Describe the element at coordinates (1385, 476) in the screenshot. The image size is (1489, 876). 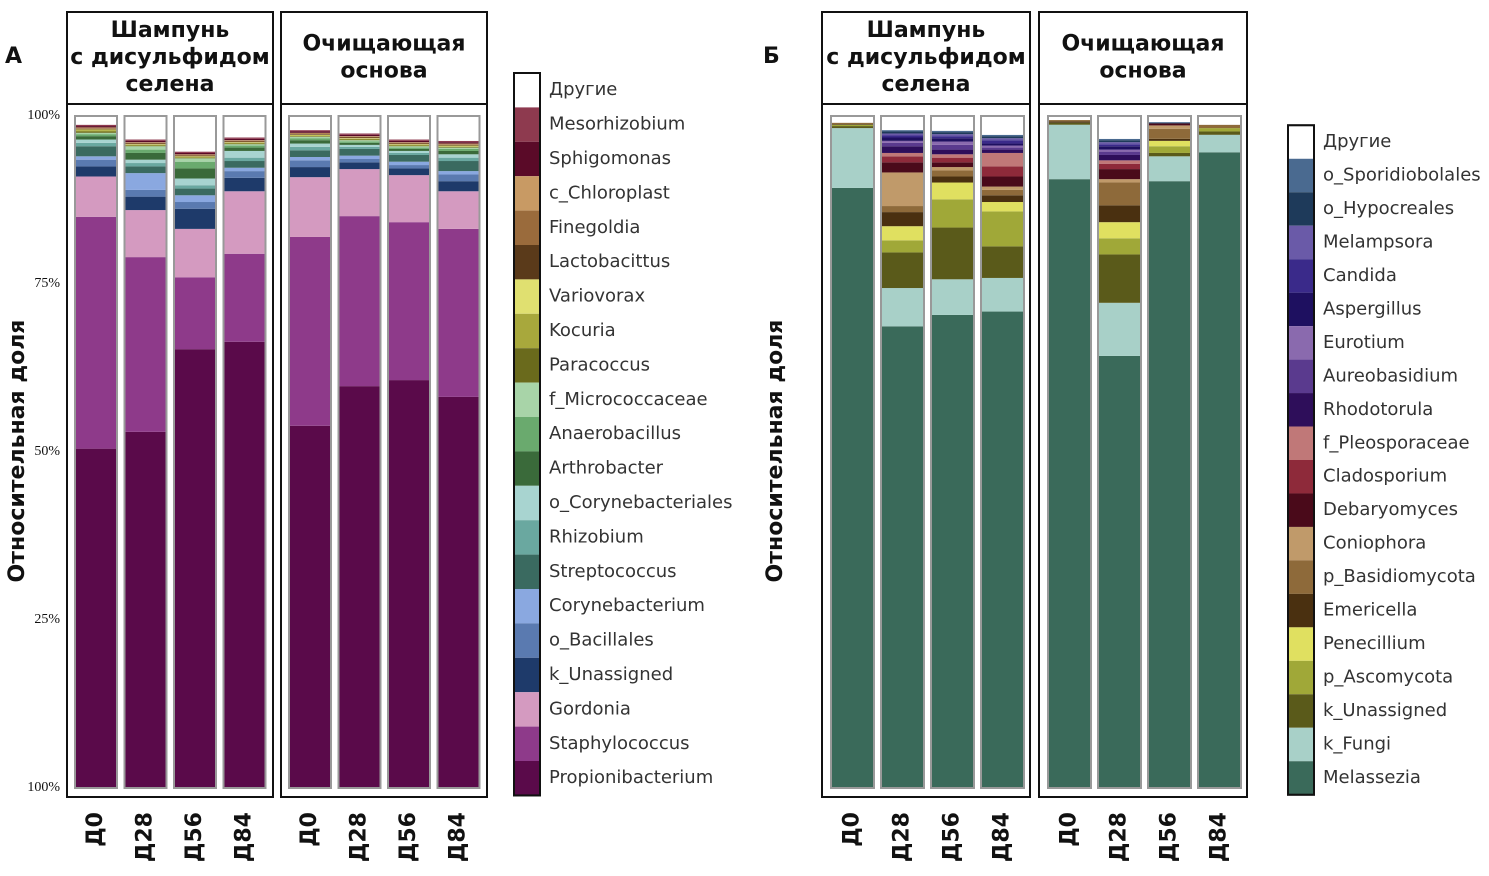
I see `legend-label: Cladosporium` at that location.